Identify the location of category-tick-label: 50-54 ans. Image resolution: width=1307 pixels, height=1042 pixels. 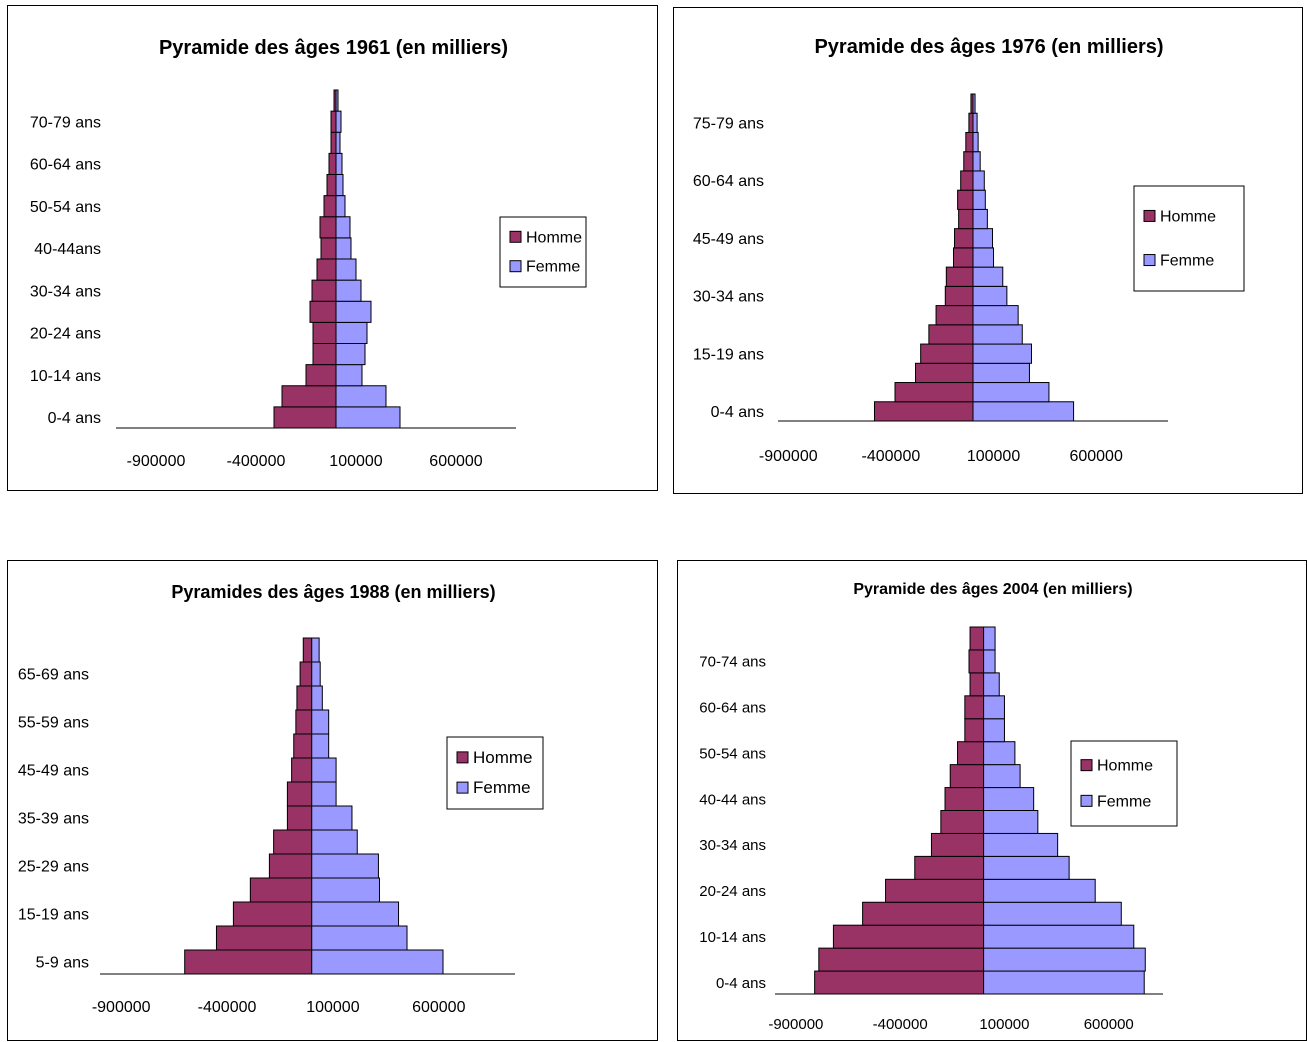
(732, 753).